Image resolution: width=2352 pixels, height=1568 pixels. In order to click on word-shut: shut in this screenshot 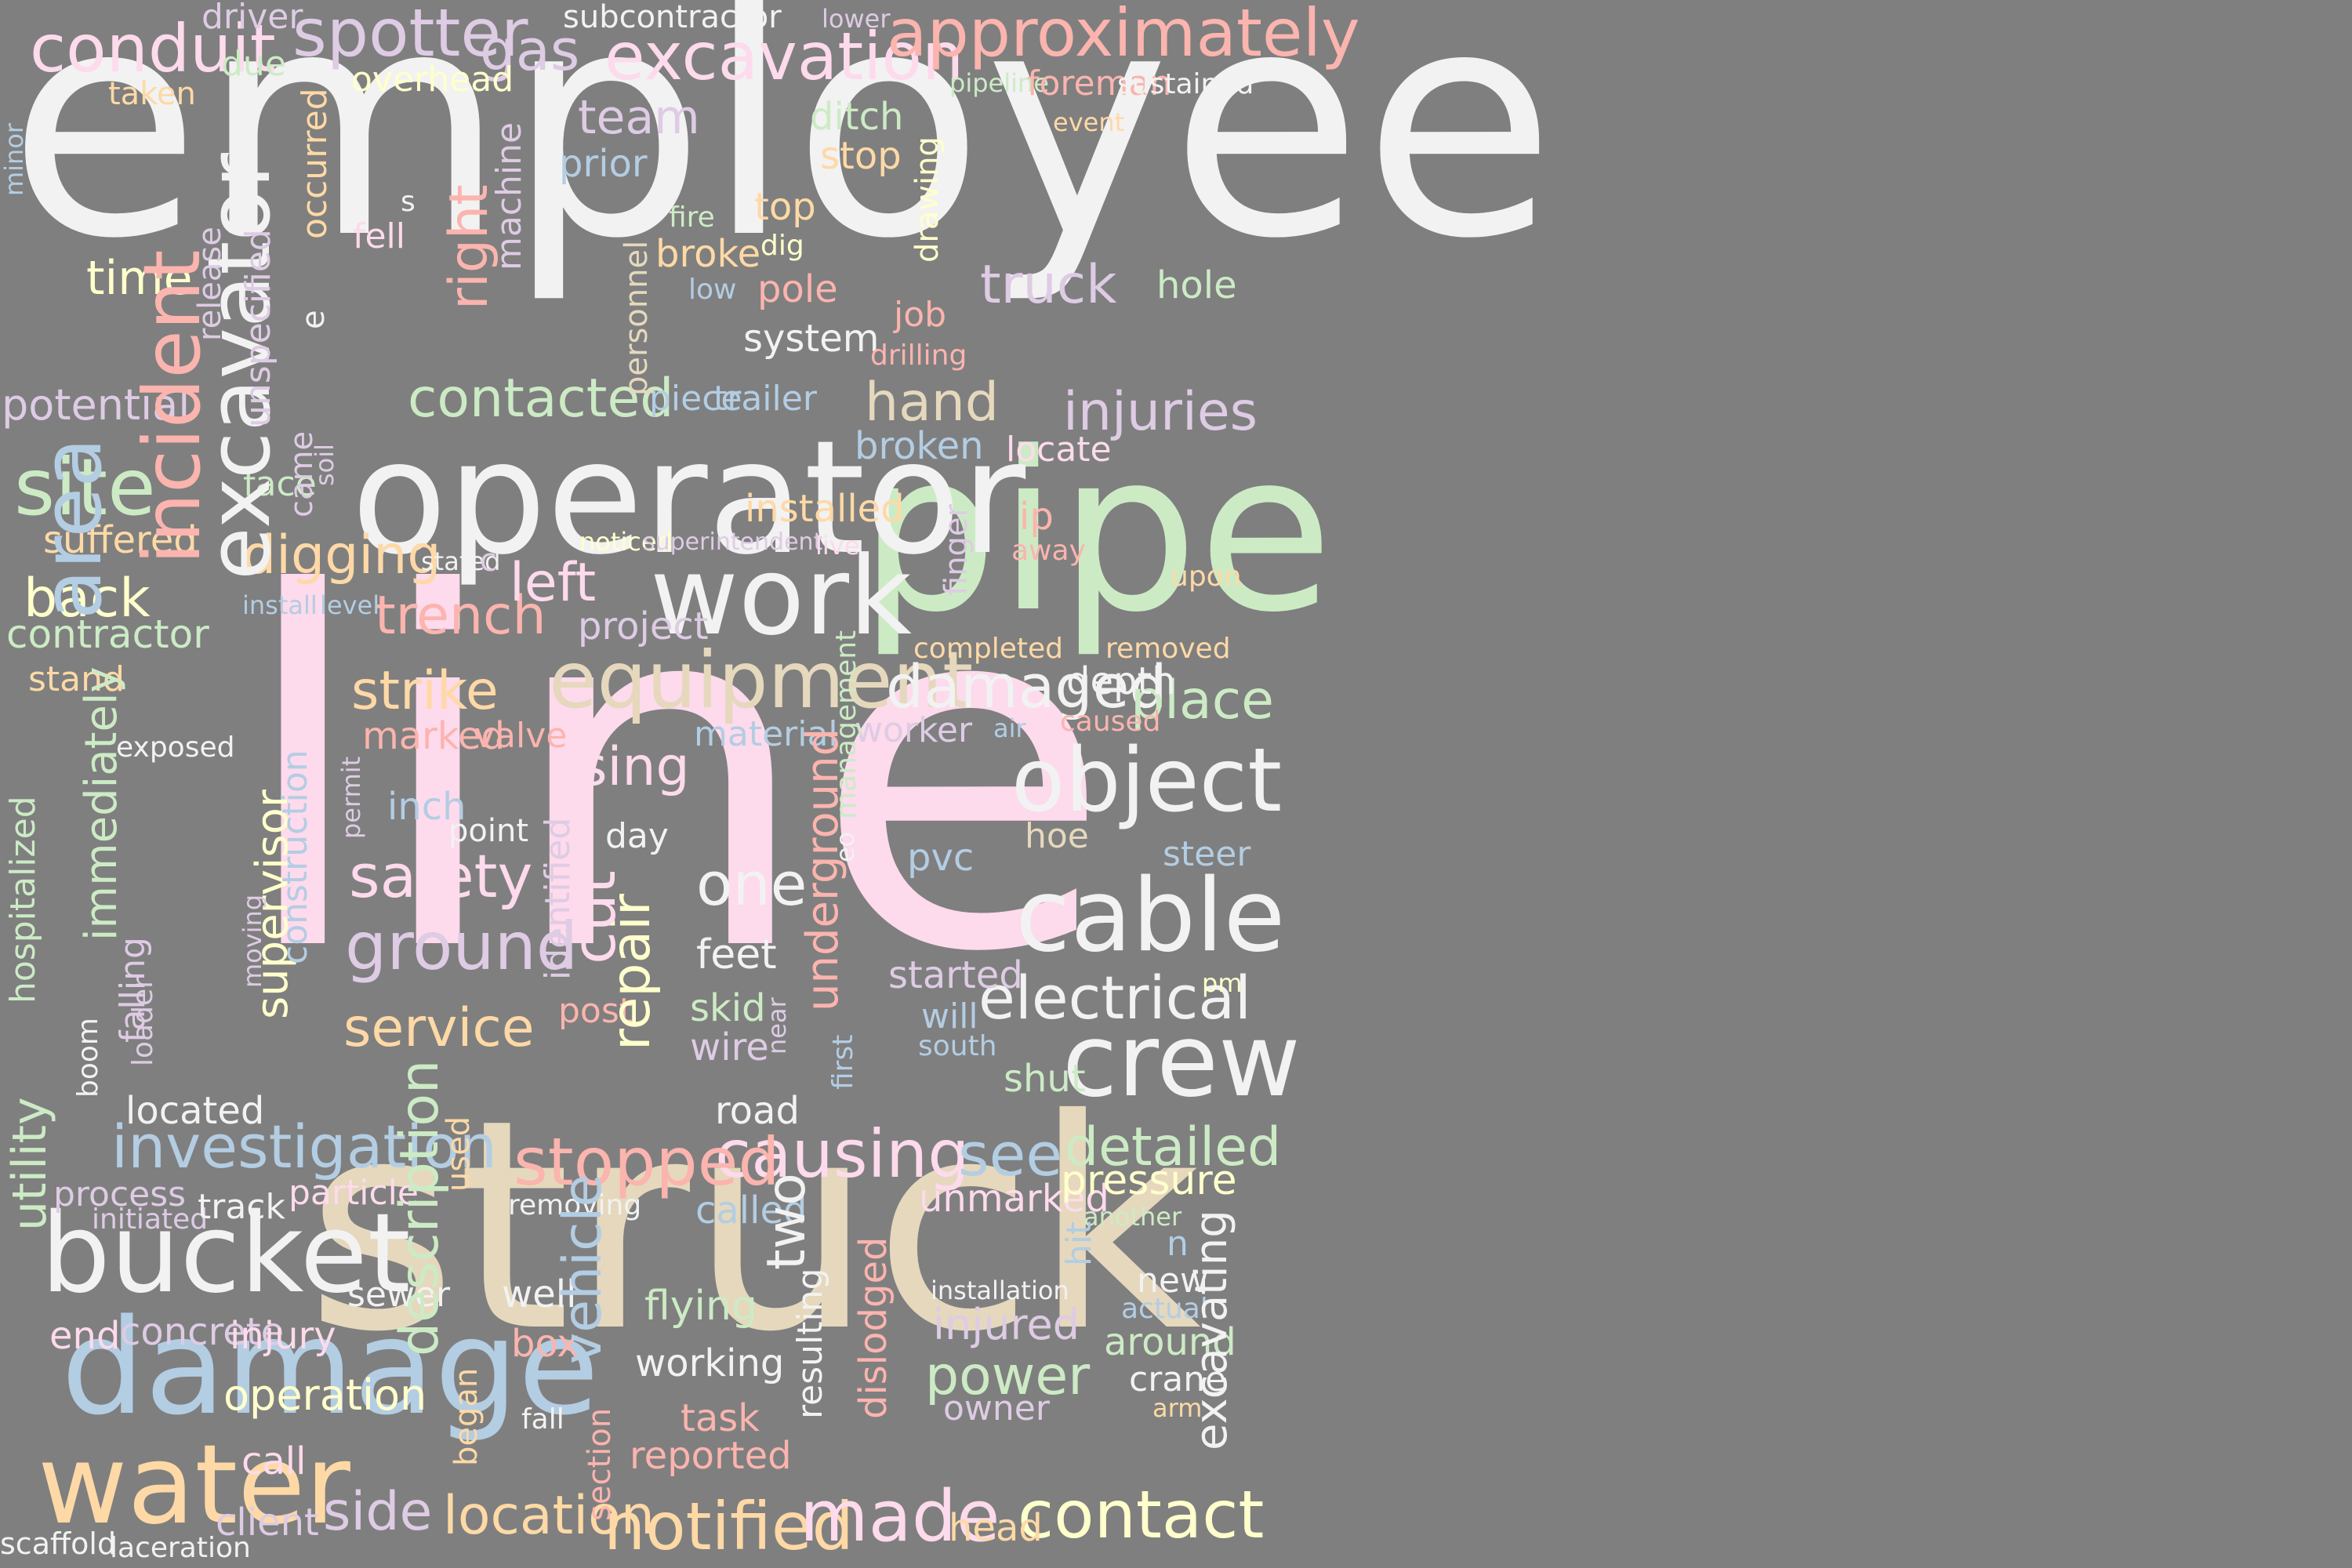, I will do `click(1045, 1079)`.